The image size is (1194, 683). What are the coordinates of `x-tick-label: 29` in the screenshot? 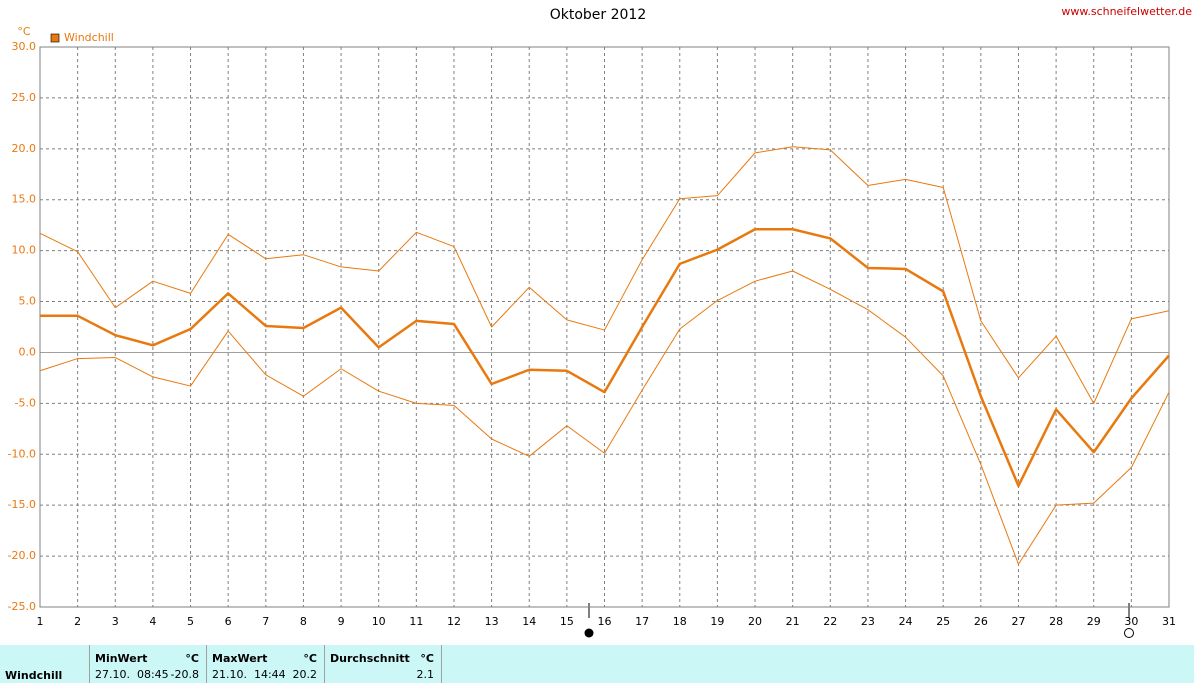 It's located at (1094, 621).